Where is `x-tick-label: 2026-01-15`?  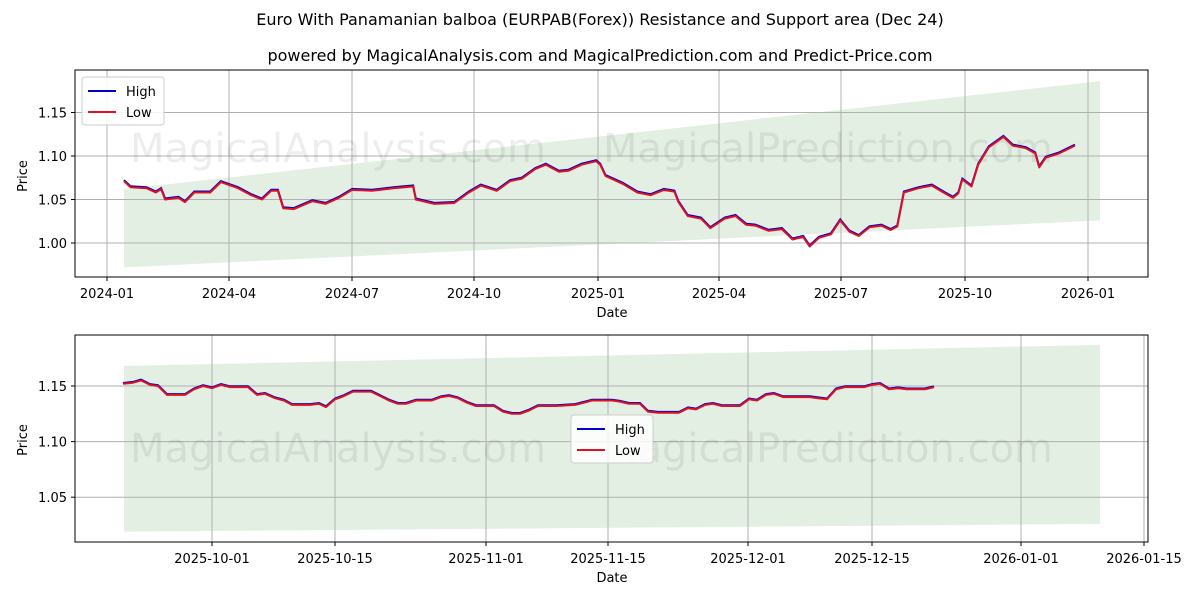 x-tick-label: 2026-01-15 is located at coordinates (1144, 559).